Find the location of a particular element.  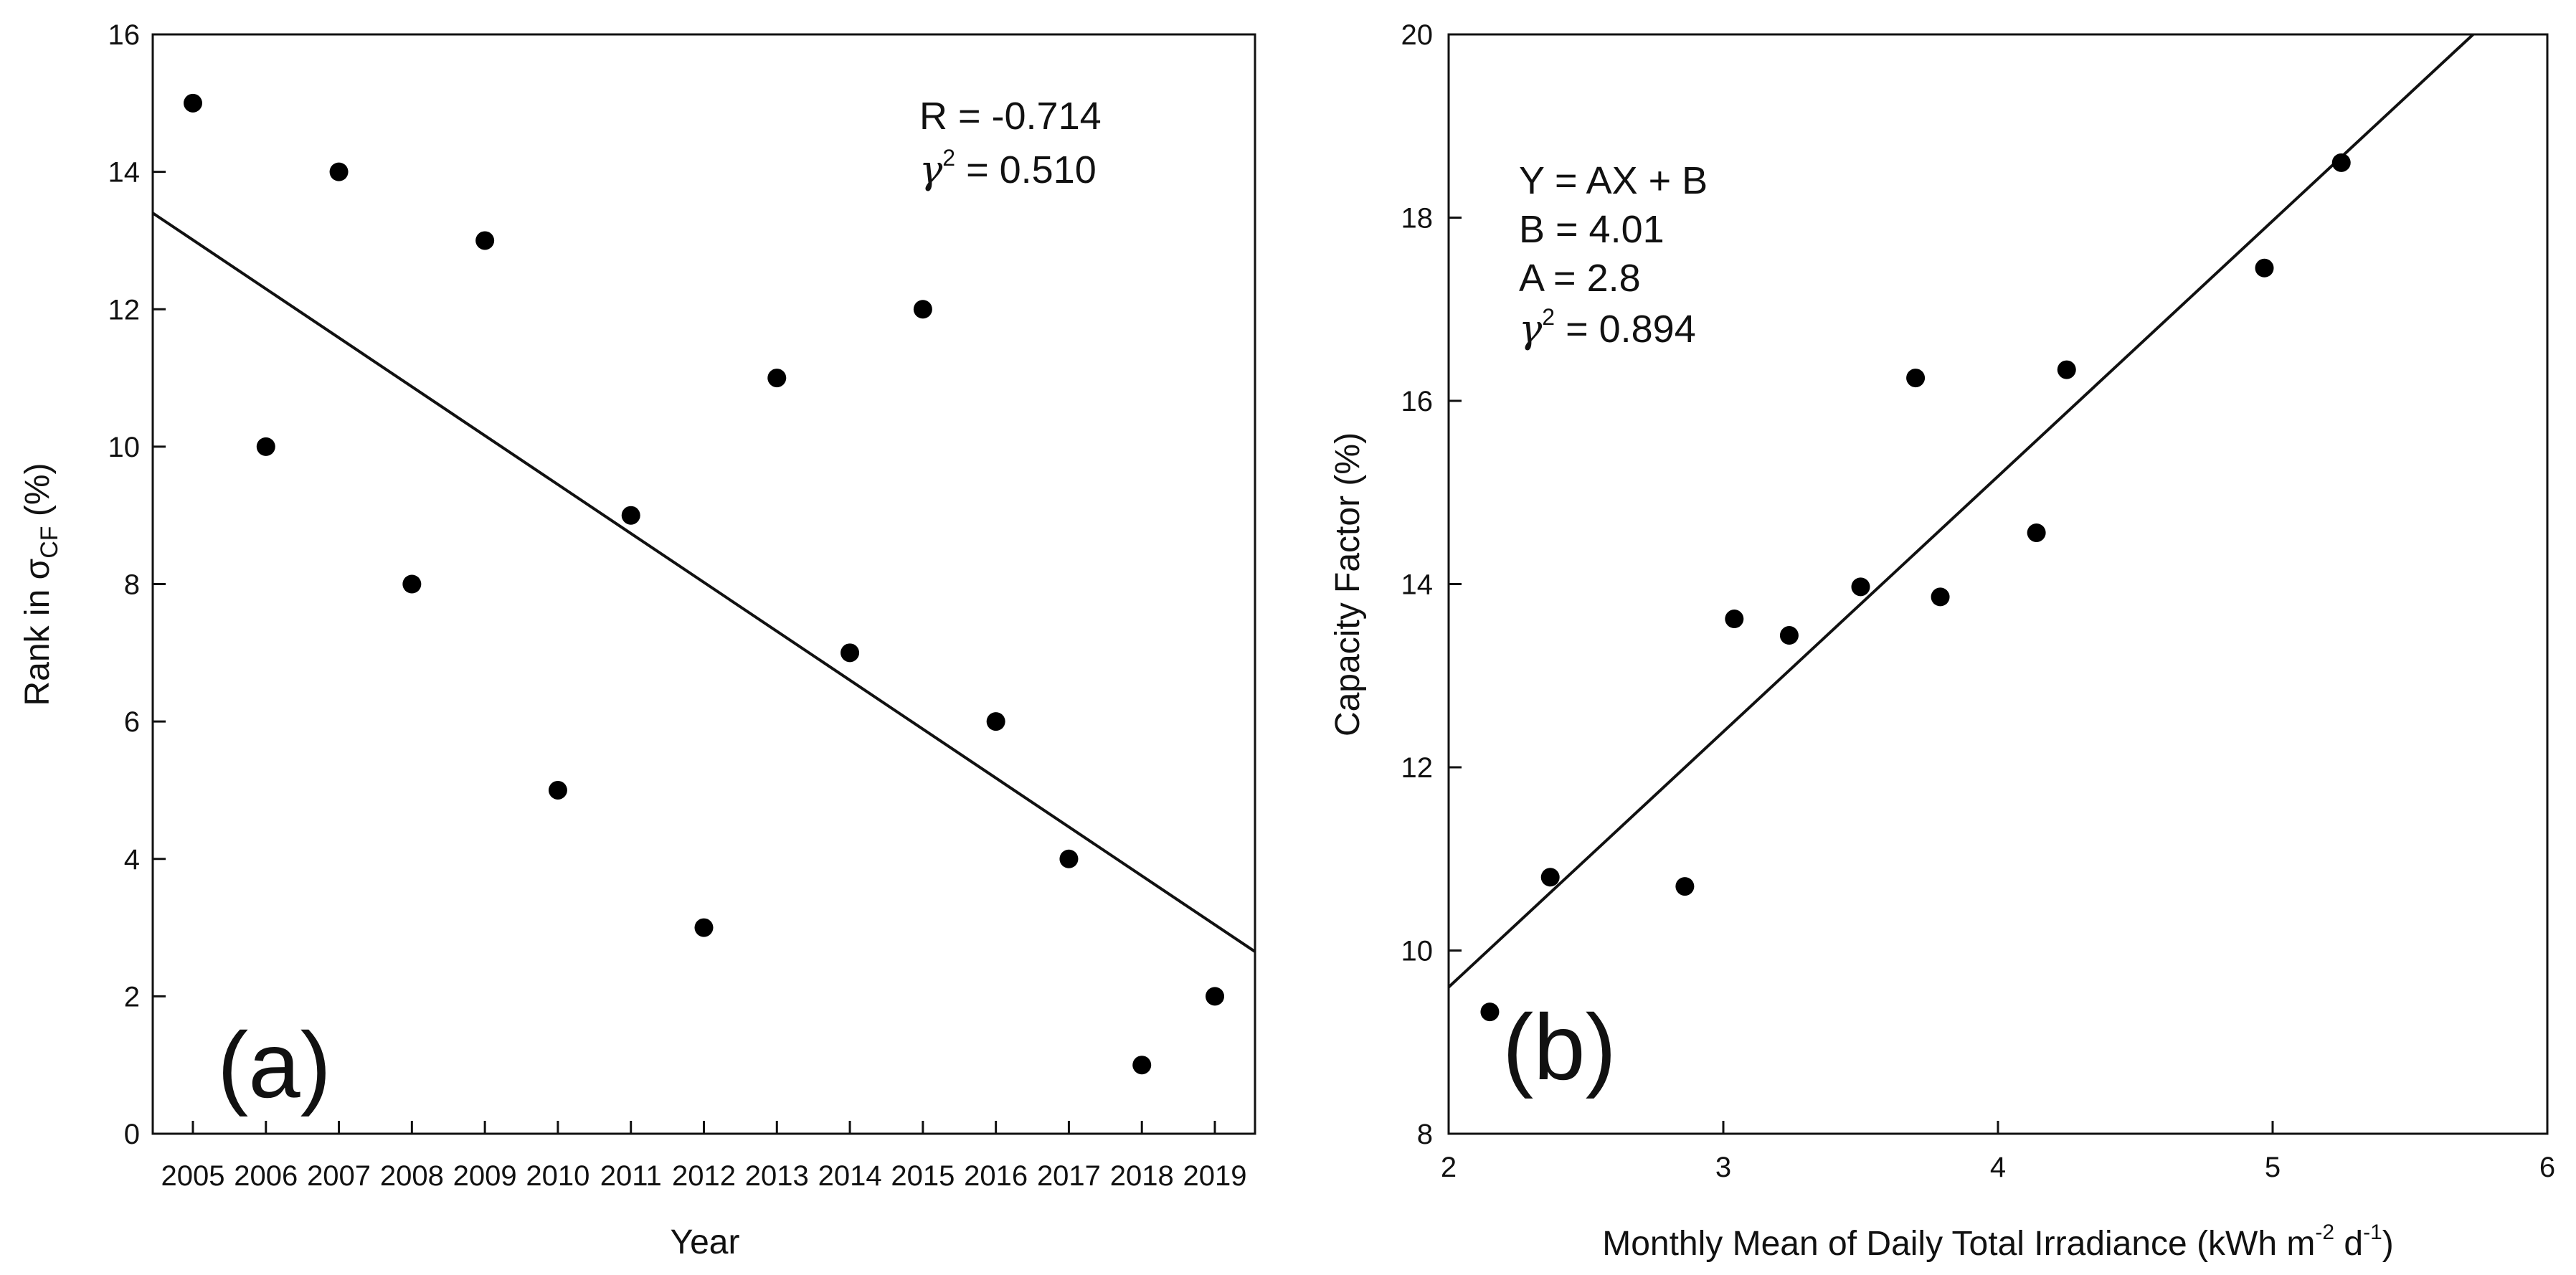

panel-b-x-tick-label: 6 is located at coordinates (2547, 1167).